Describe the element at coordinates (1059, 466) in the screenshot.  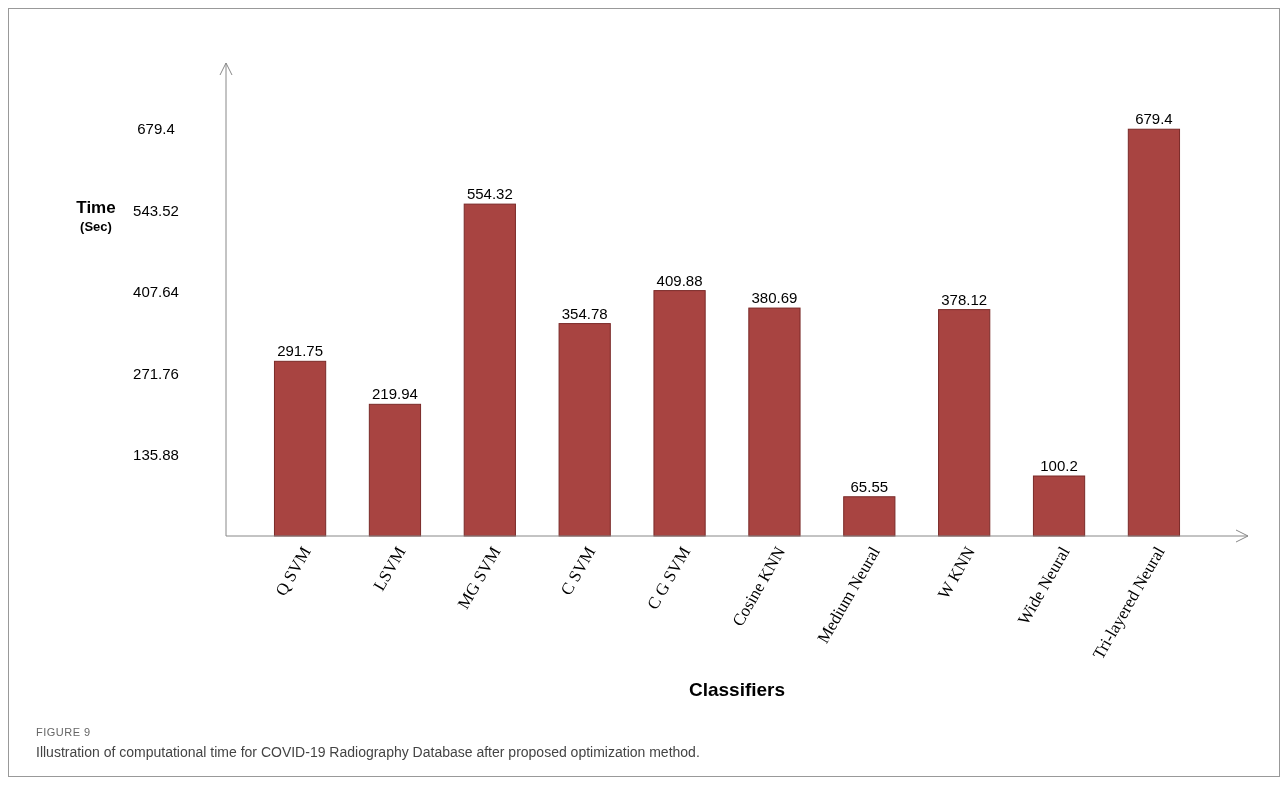
I see `data-label: 100.2` at that location.